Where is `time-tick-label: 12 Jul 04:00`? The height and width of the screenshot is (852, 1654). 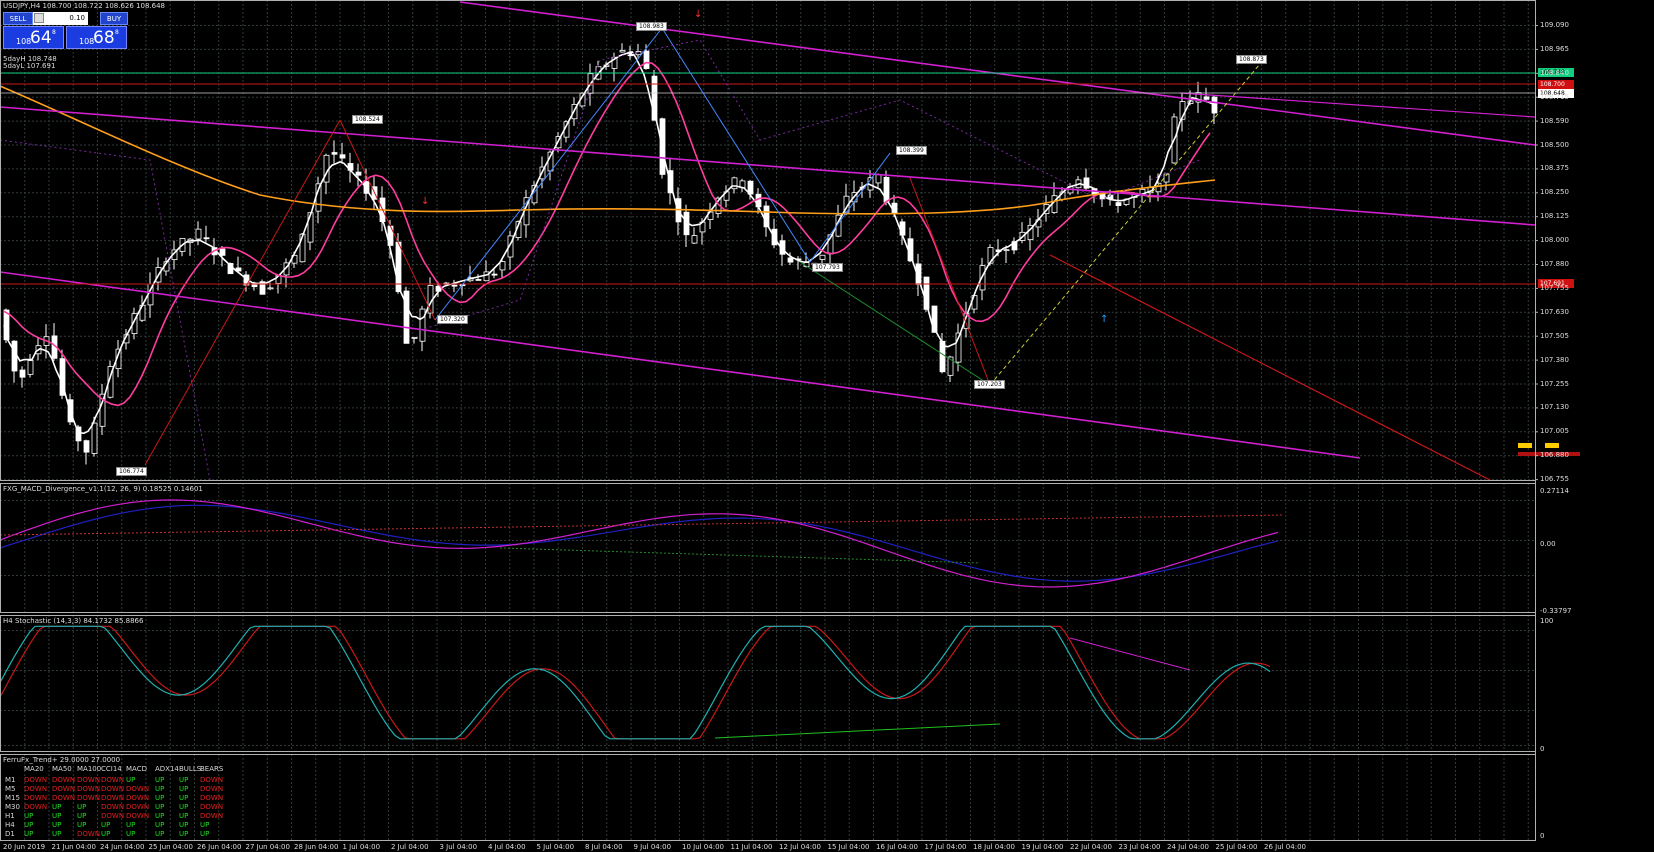
time-tick-label: 12 Jul 04:00 is located at coordinates (800, 847).